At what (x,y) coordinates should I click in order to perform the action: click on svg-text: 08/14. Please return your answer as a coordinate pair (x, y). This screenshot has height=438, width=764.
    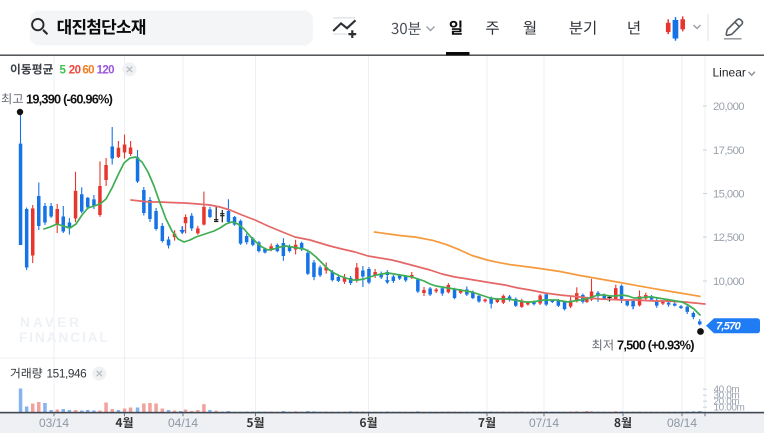
    Looking at the image, I should click on (682, 423).